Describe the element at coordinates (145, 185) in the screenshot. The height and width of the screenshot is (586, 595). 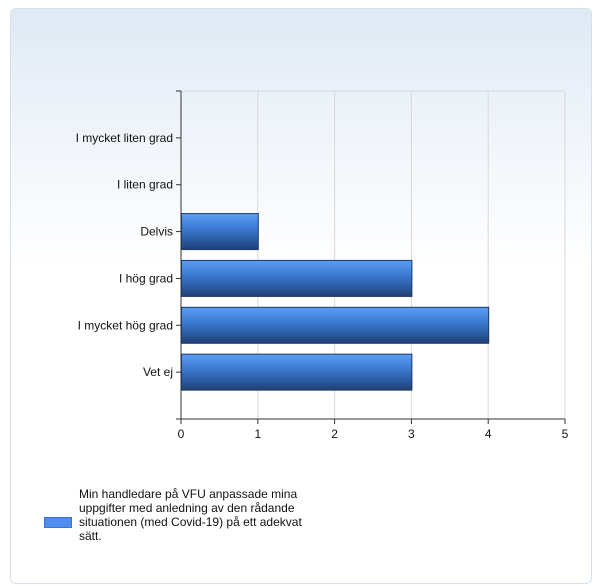
I see `y-tick-label: I liten grad` at that location.